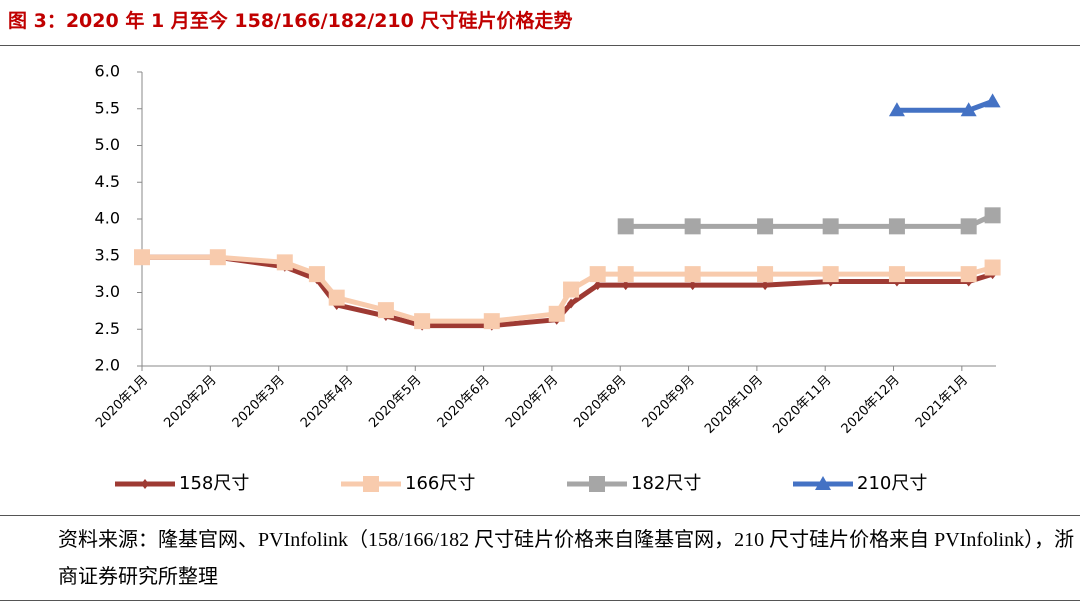  What do you see at coordinates (190, 402) in the screenshot?
I see `x-tick-label: 2020年2月` at bounding box center [190, 402].